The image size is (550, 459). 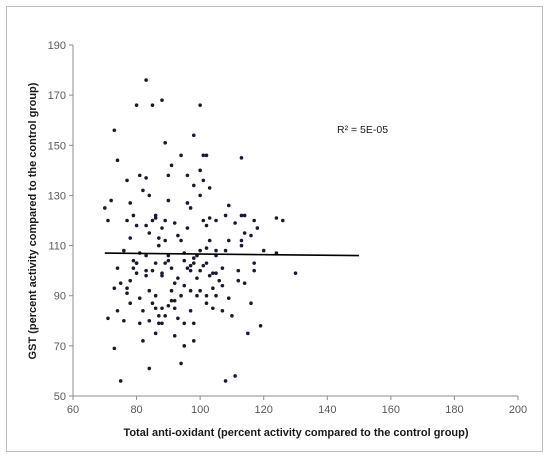 I want to click on y-tick-label: 130, so click(x=57, y=196).